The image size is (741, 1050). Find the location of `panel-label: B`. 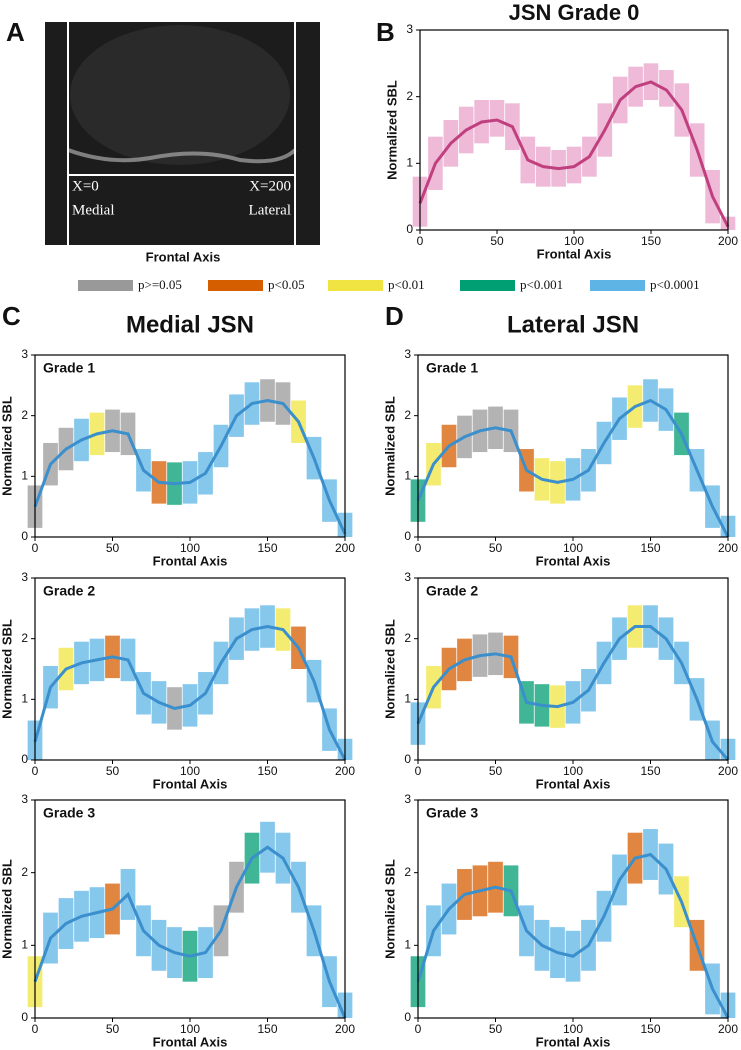

panel-label: B is located at coordinates (385, 32).